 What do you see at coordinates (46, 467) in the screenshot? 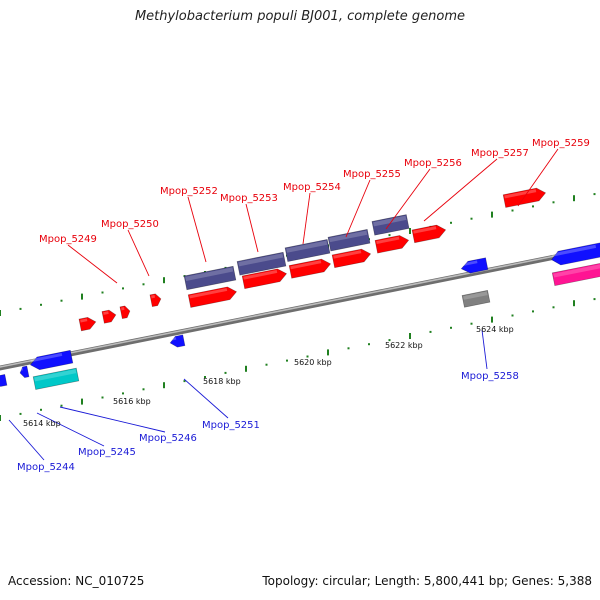
I see `gene-label-bottom: Mpop_5244` at bounding box center [46, 467].